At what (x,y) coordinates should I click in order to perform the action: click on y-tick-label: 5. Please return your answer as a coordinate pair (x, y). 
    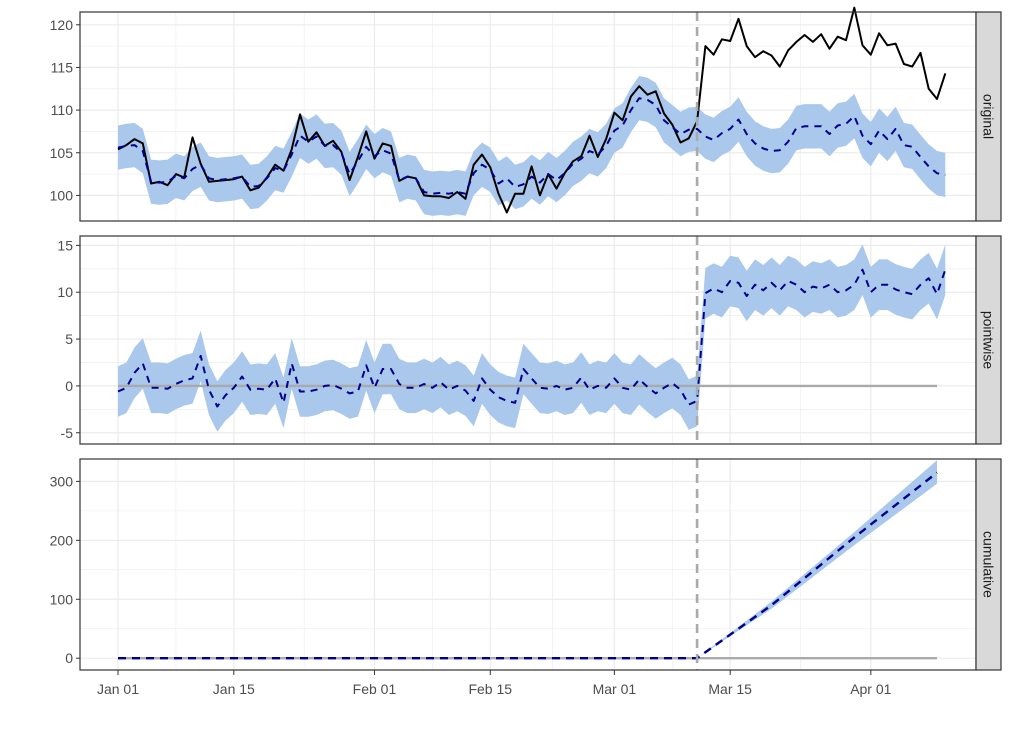
    Looking at the image, I should click on (69, 339).